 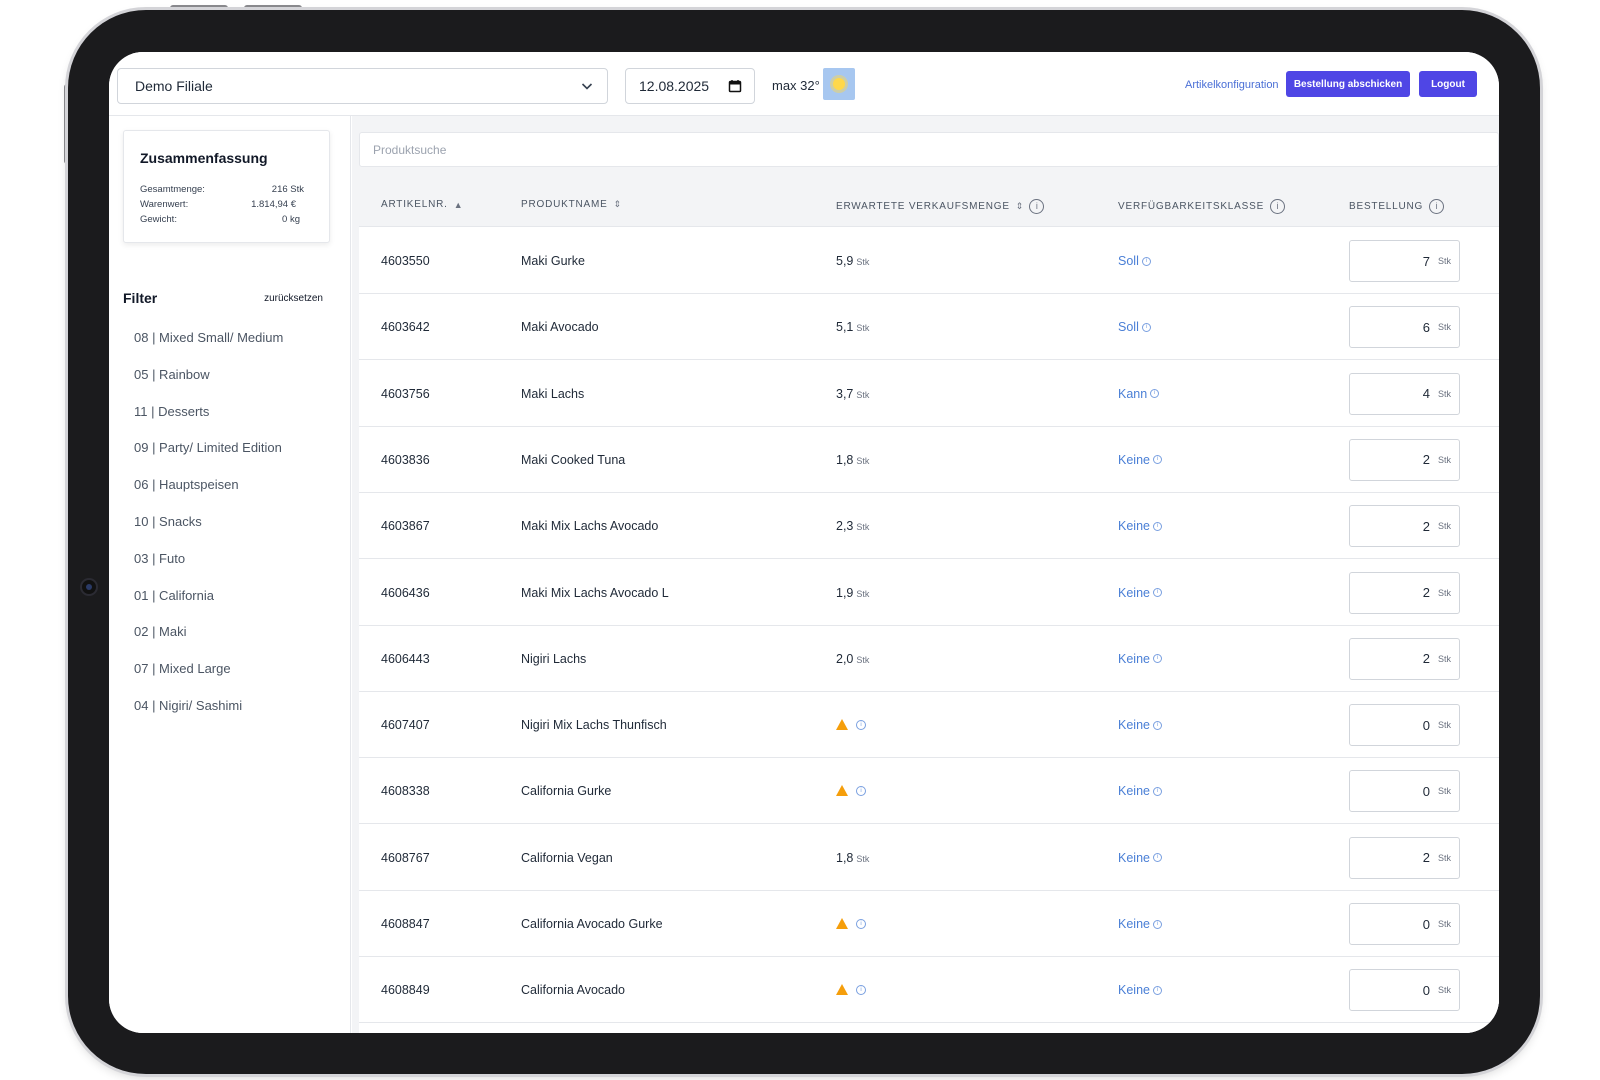 I want to click on filter-item: 05 | Rainbow, so click(x=172, y=374).